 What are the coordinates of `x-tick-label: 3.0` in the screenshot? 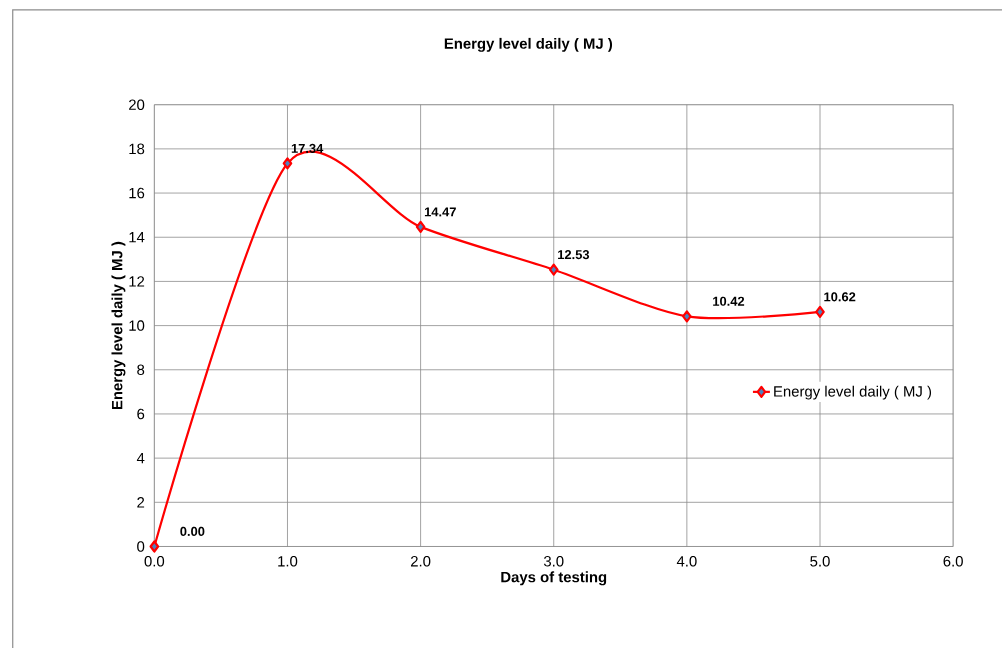 It's located at (553, 561).